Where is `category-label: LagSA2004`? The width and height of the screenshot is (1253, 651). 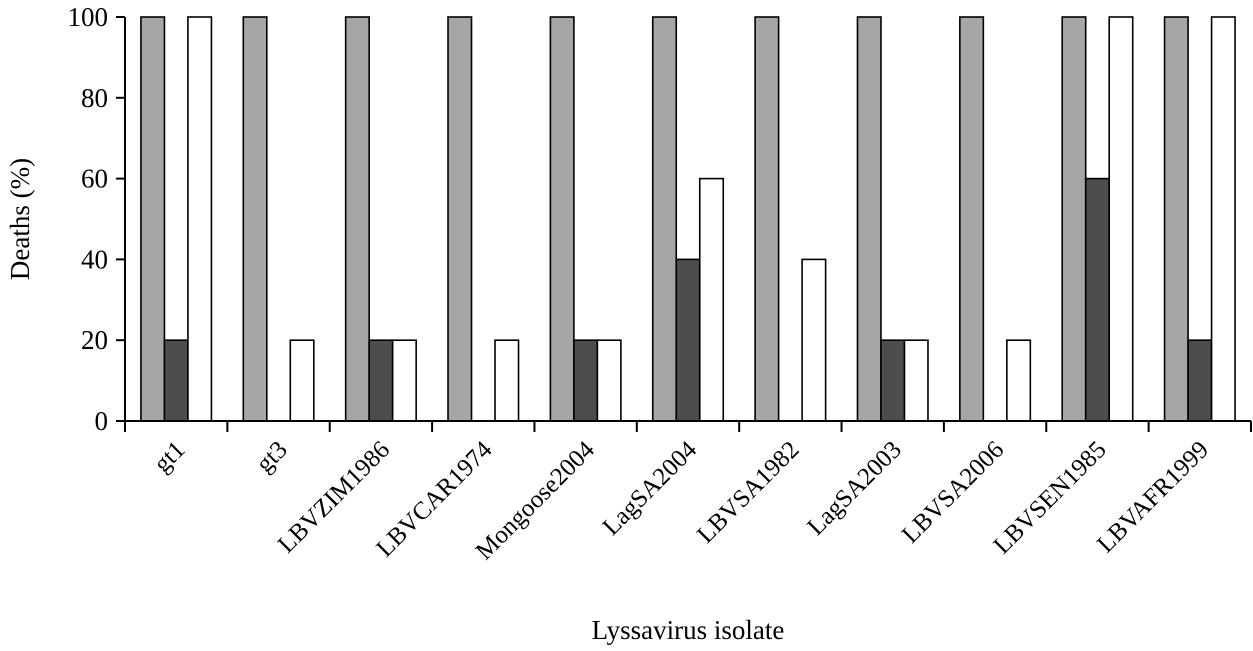
category-label: LagSA2004 is located at coordinates (650, 488).